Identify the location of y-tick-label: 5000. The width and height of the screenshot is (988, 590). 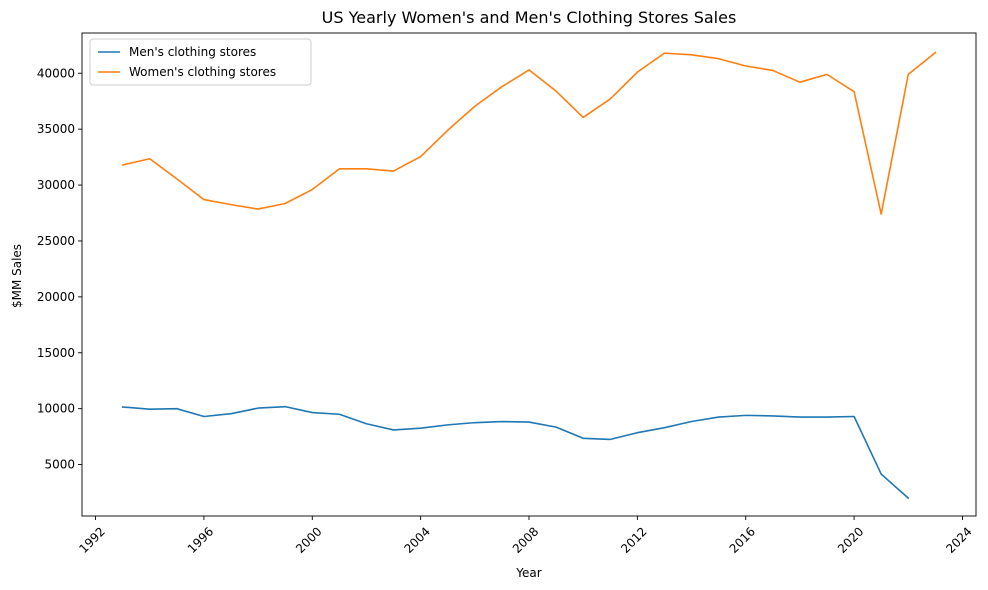
(59, 465).